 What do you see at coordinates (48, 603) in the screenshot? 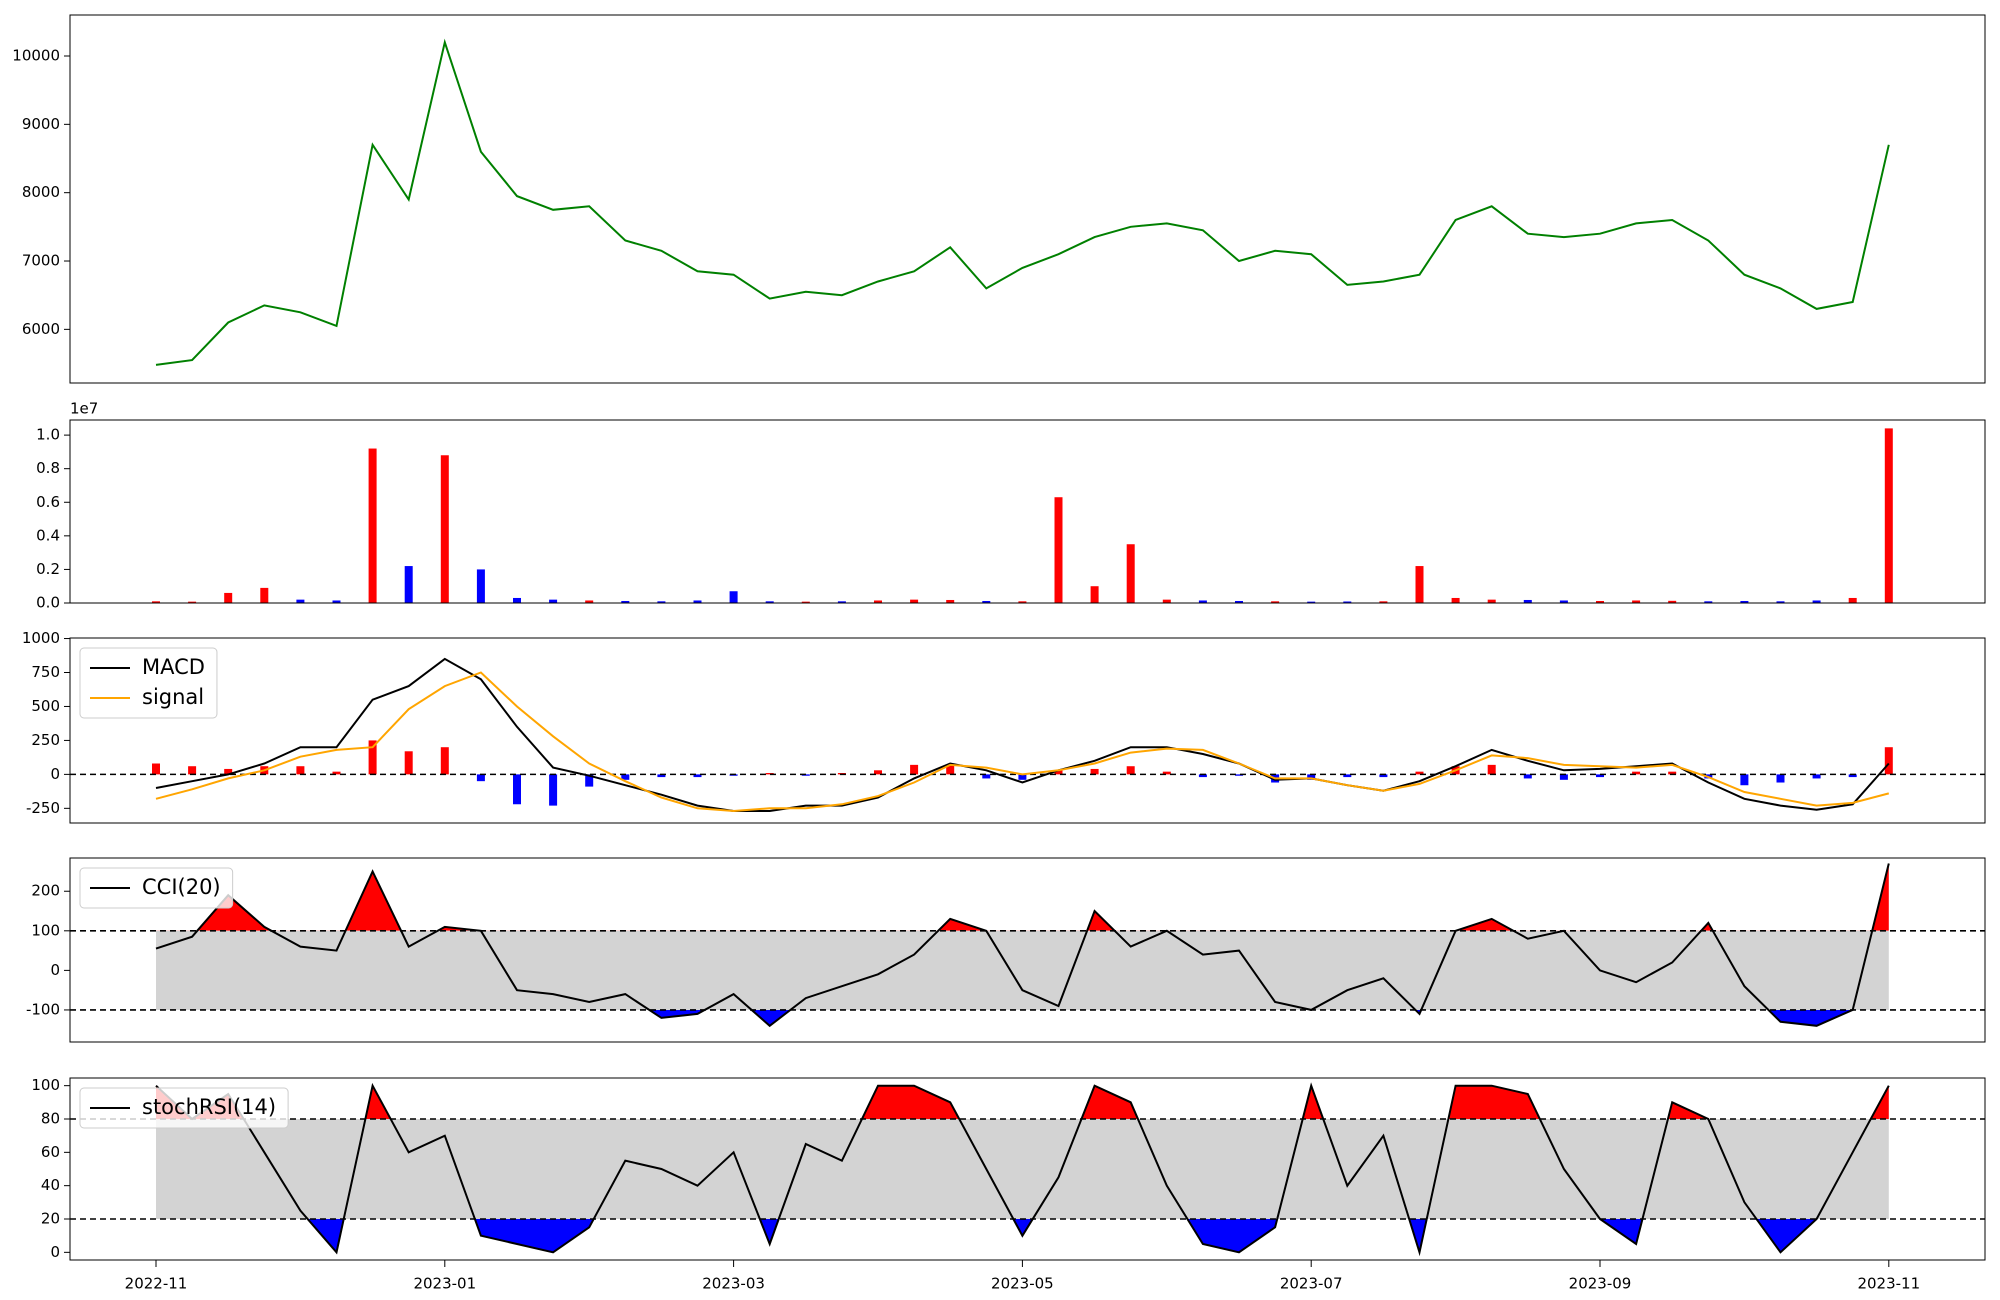
I see `y-tick-label: 0.0` at bounding box center [48, 603].